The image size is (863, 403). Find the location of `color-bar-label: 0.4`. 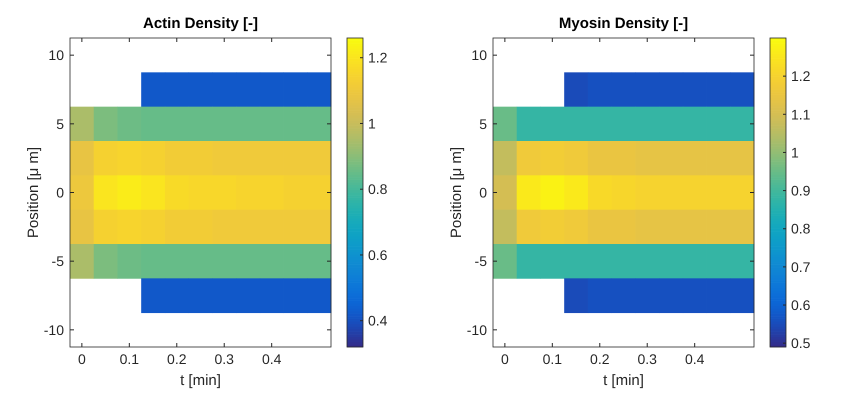

color-bar-label: 0.4 is located at coordinates (378, 320).